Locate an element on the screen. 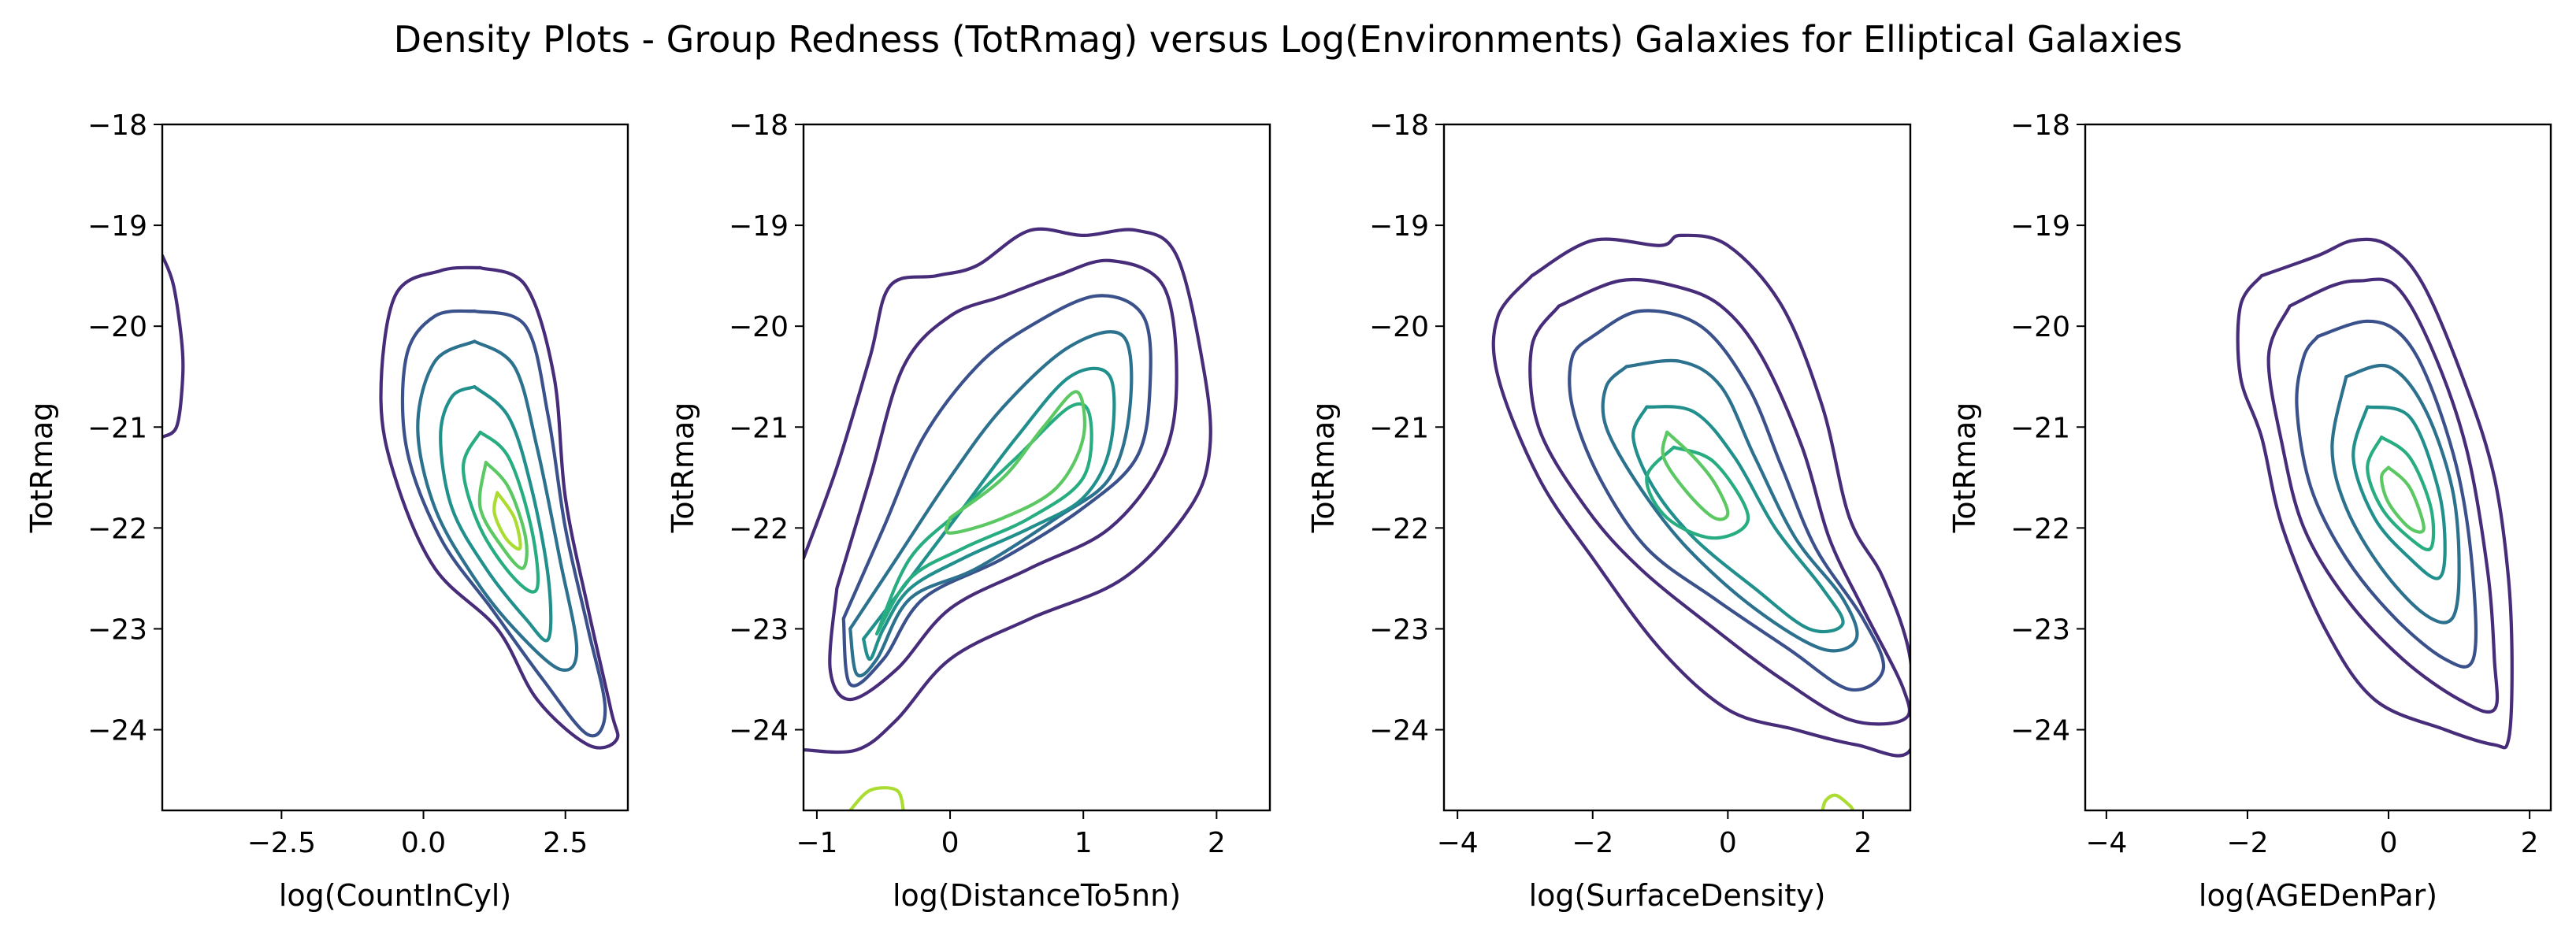  x-tick-label: 0.0 is located at coordinates (423, 843).